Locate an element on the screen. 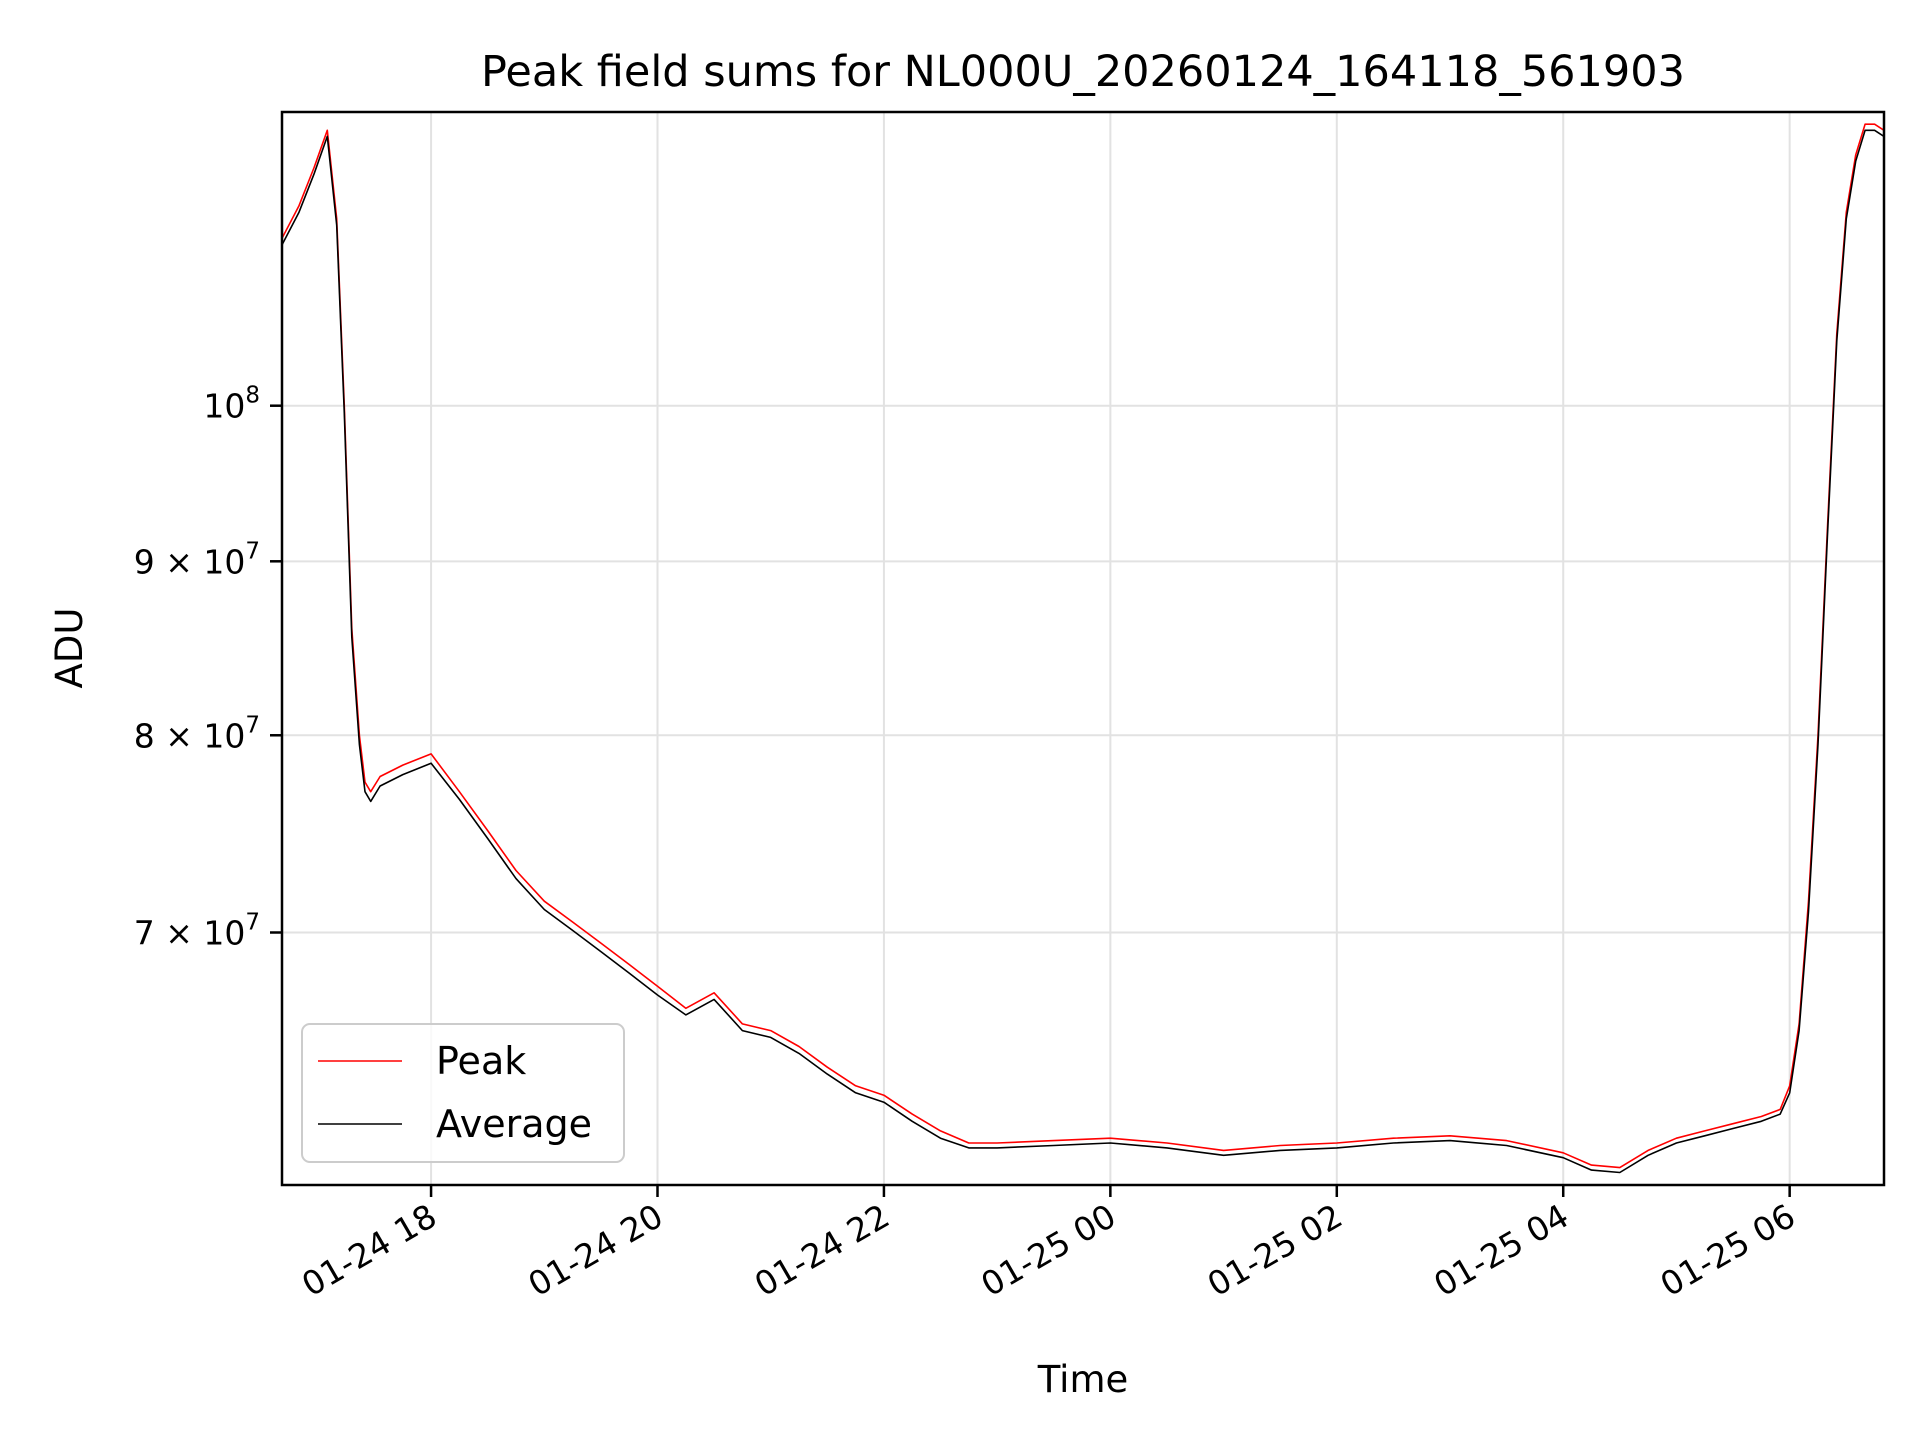 The height and width of the screenshot is (1440, 1920). x-axis-label: Time is located at coordinates (1083, 1379).